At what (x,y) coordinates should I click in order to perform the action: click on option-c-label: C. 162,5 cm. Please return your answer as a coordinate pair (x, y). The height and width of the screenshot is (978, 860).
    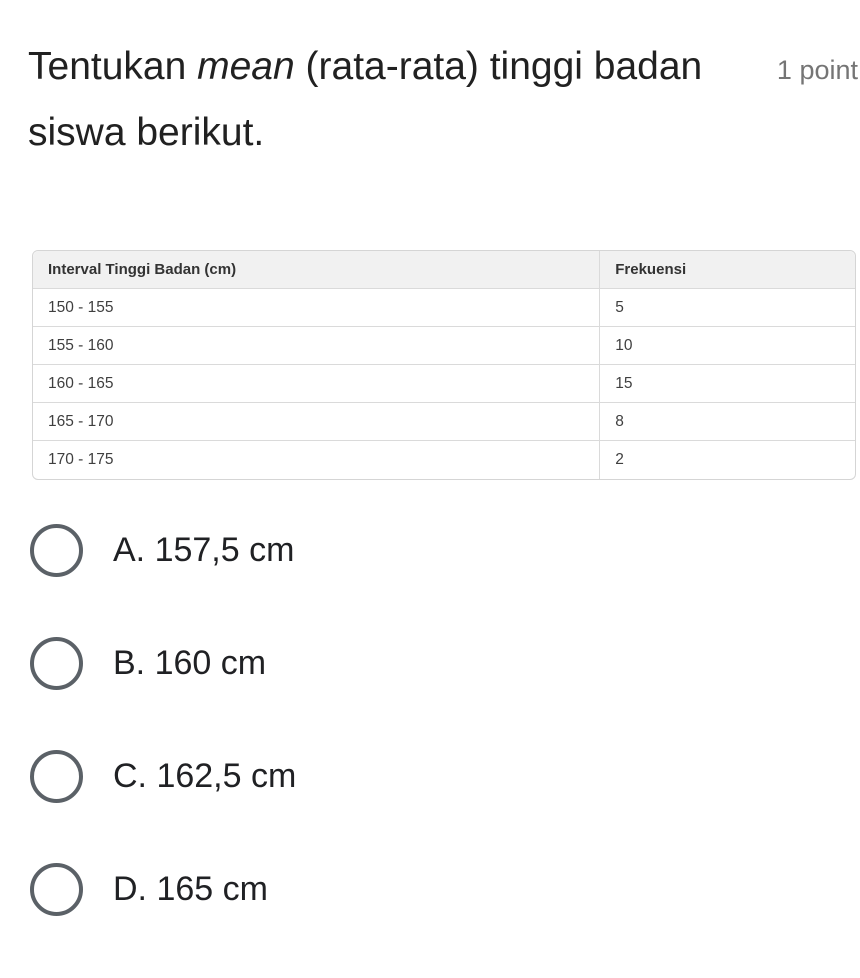
    Looking at the image, I should click on (205, 776).